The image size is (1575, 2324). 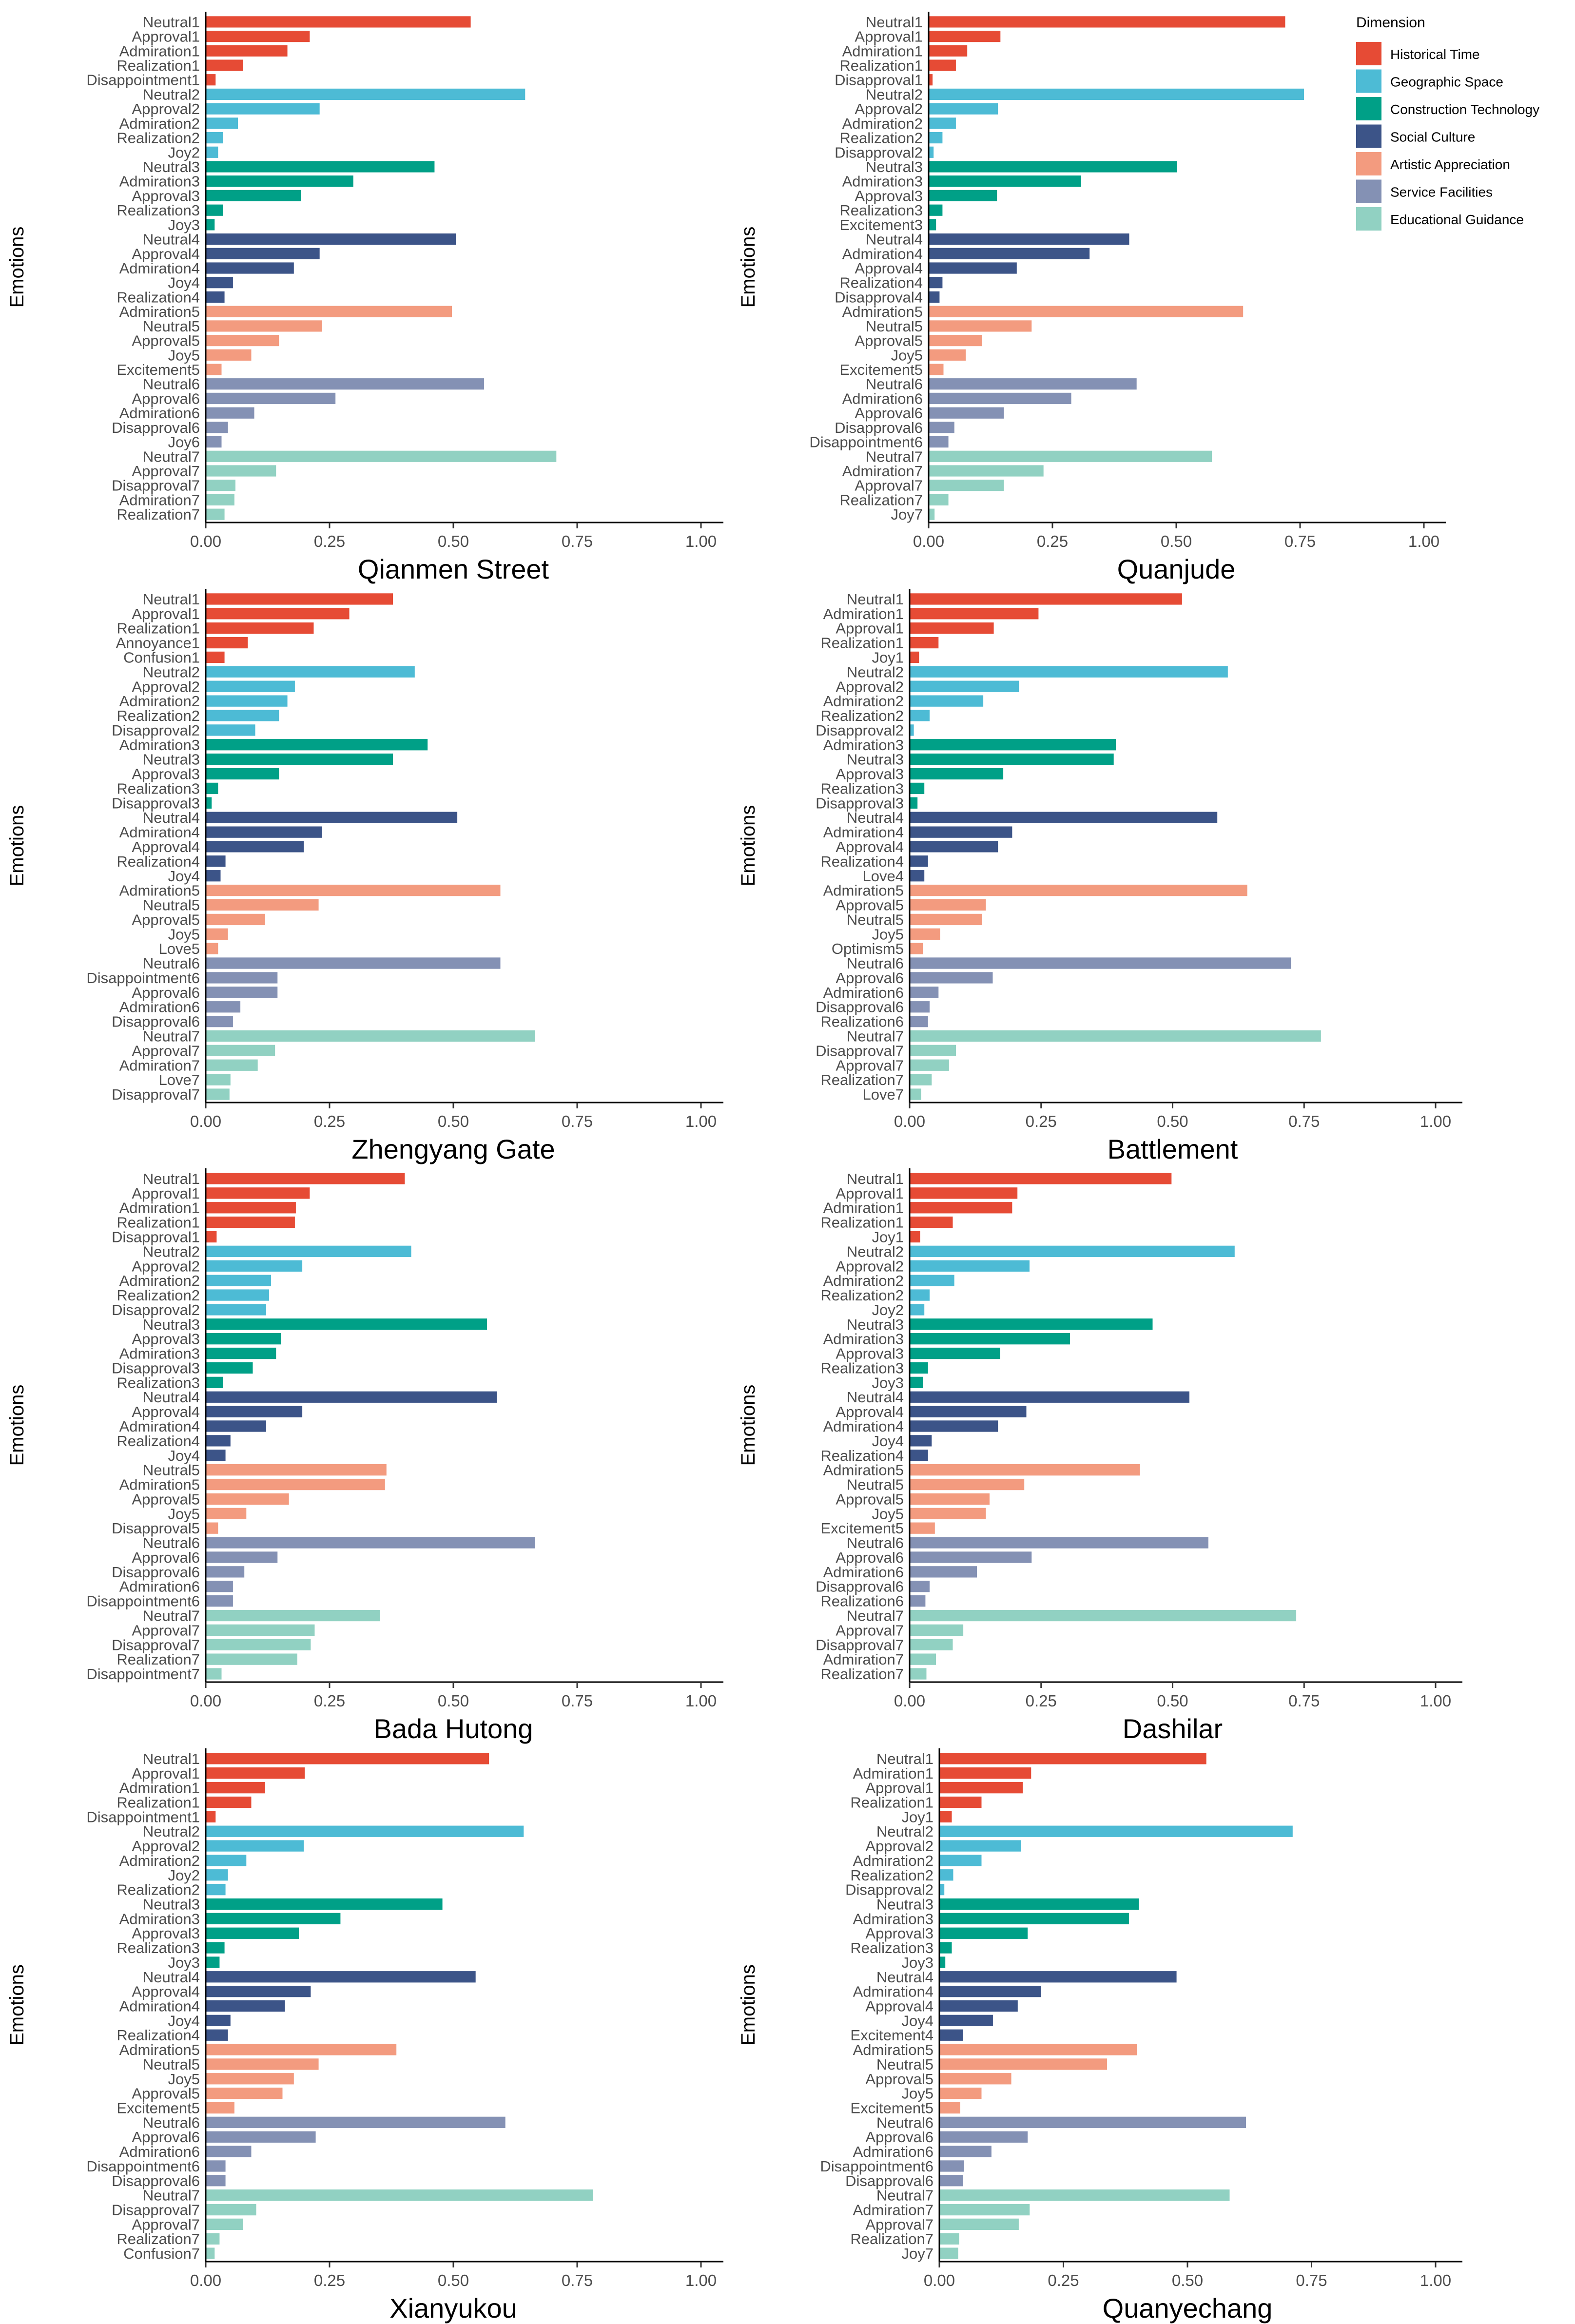 I want to click on bar-realization1, so click(x=225, y=65).